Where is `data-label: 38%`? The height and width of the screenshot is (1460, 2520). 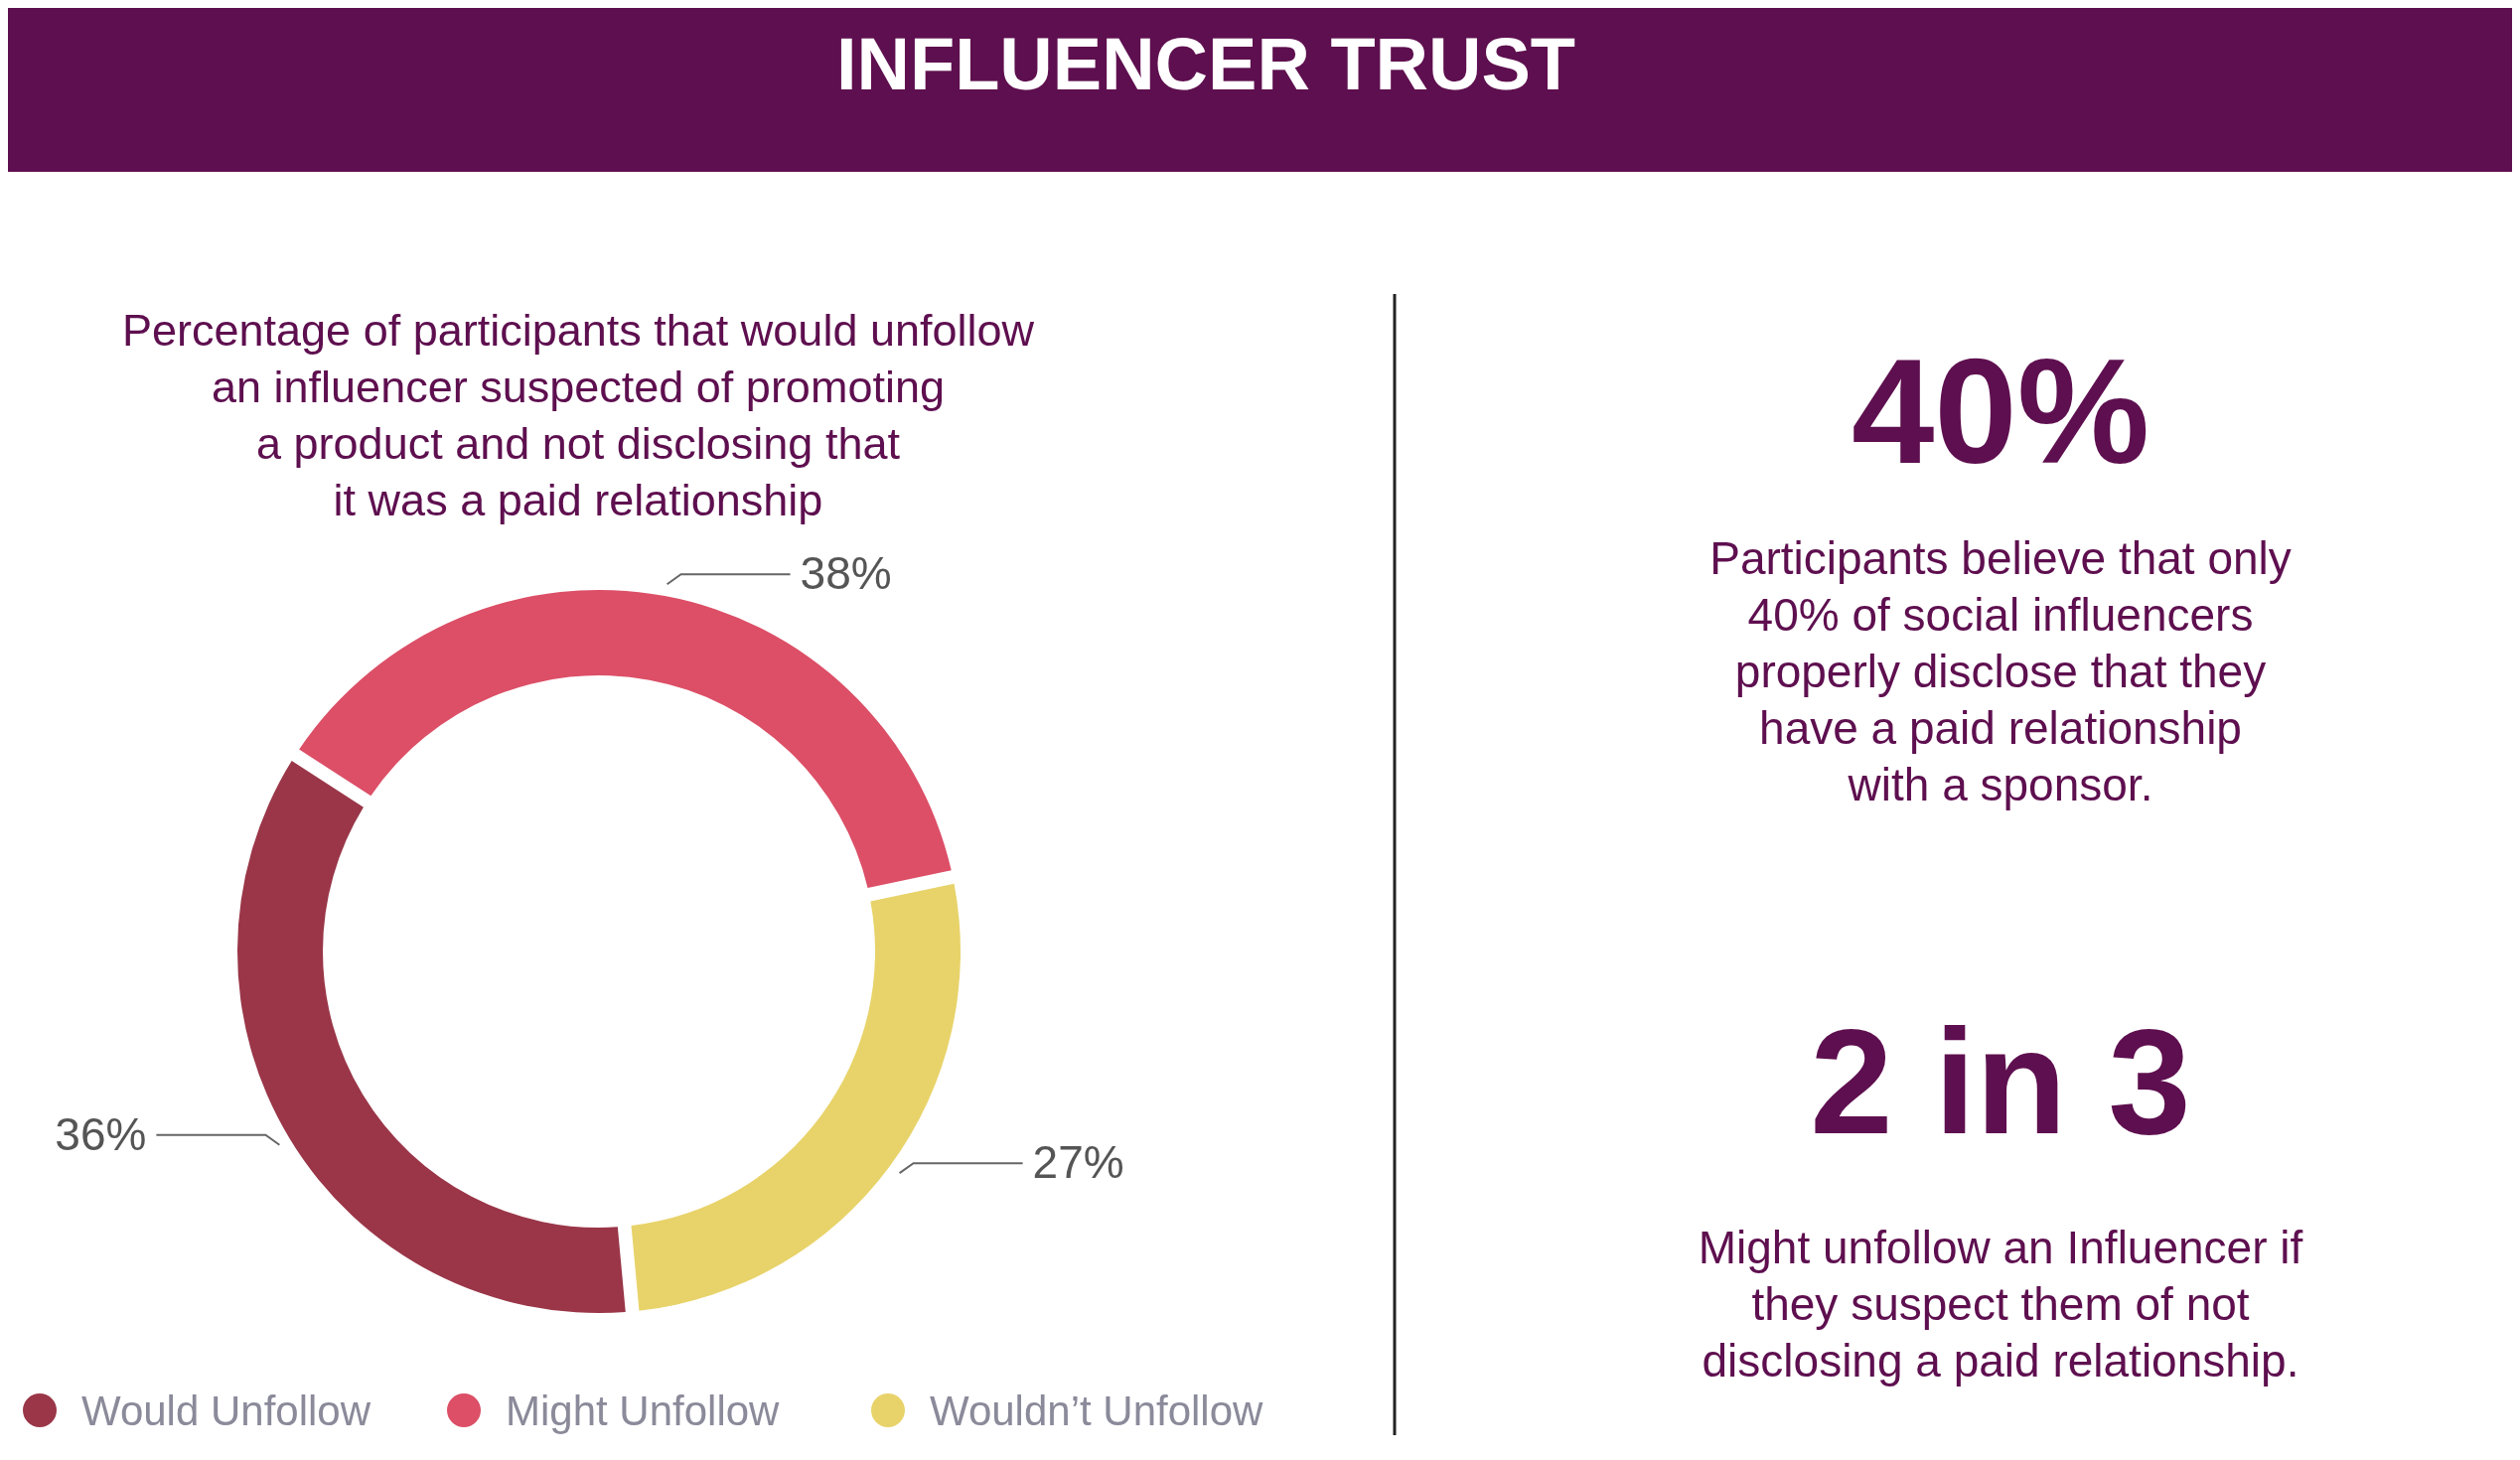 data-label: 38% is located at coordinates (846, 573).